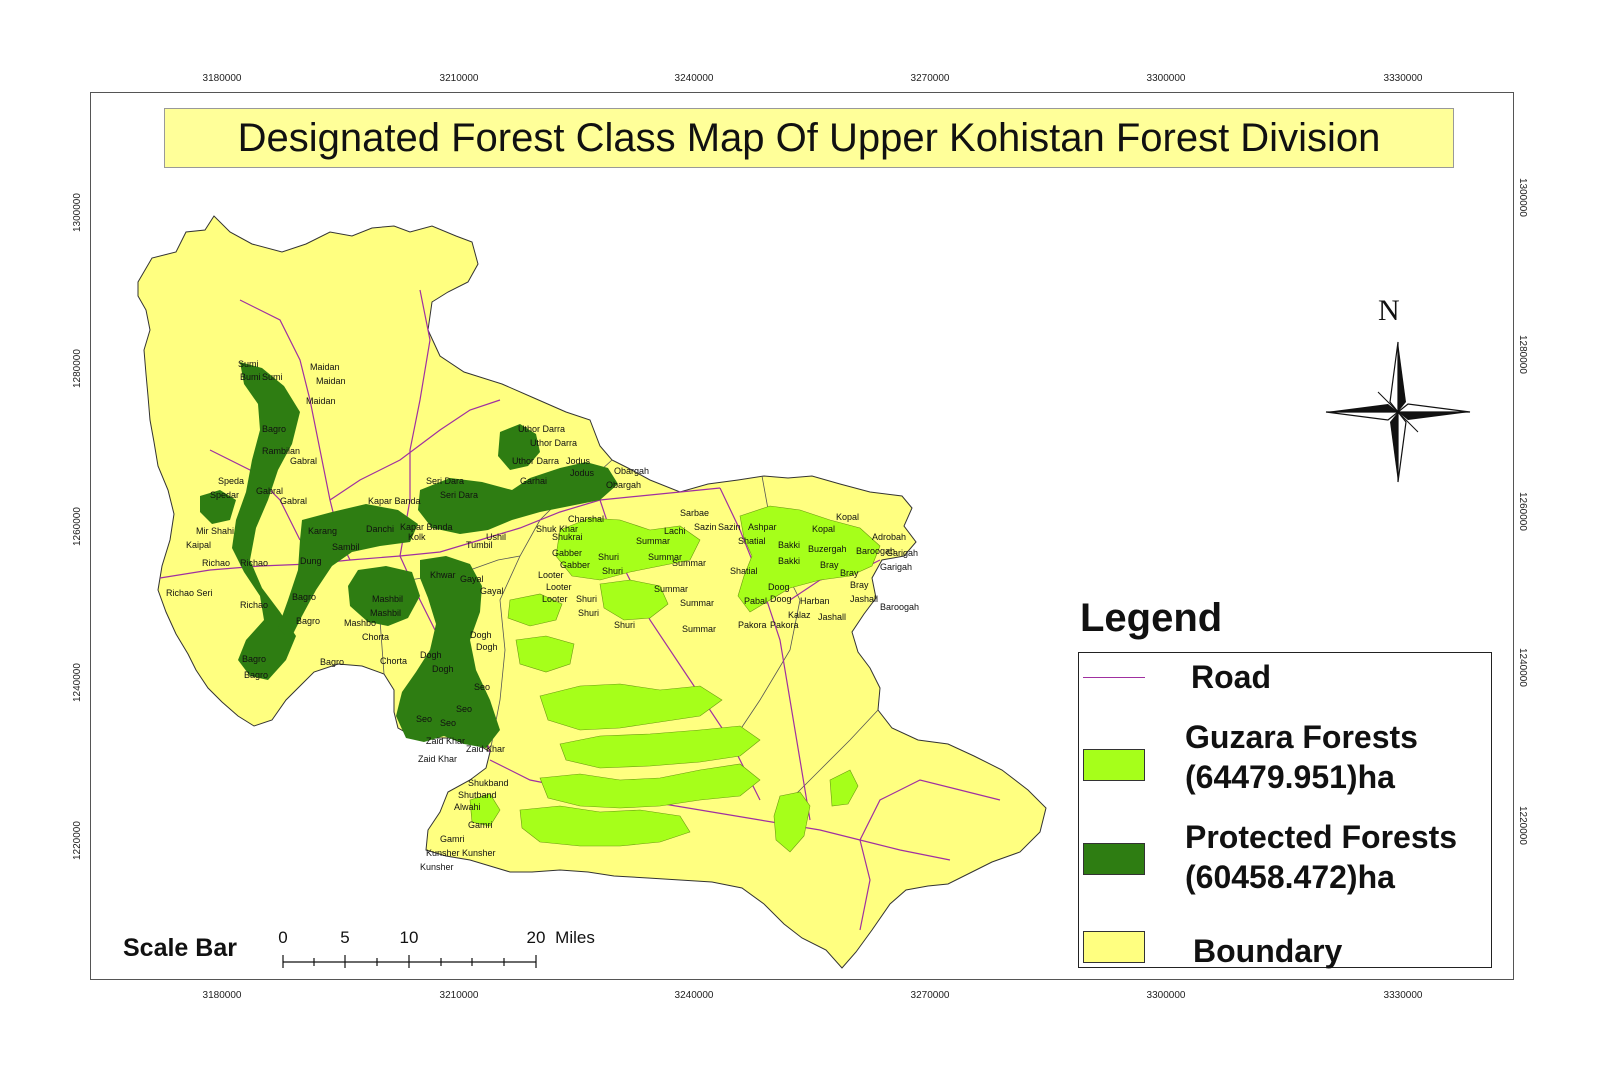 Image resolution: width=1600 pixels, height=1066 pixels. I want to click on village-label: Ushil, so click(496, 537).